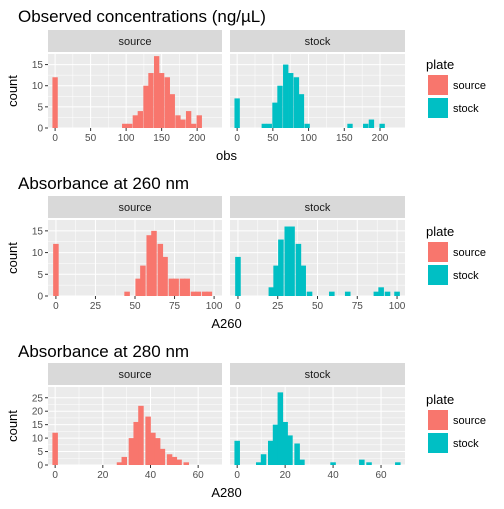 The height and width of the screenshot is (509, 504). Describe the element at coordinates (438, 252) in the screenshot. I see `legend-key-source` at that location.